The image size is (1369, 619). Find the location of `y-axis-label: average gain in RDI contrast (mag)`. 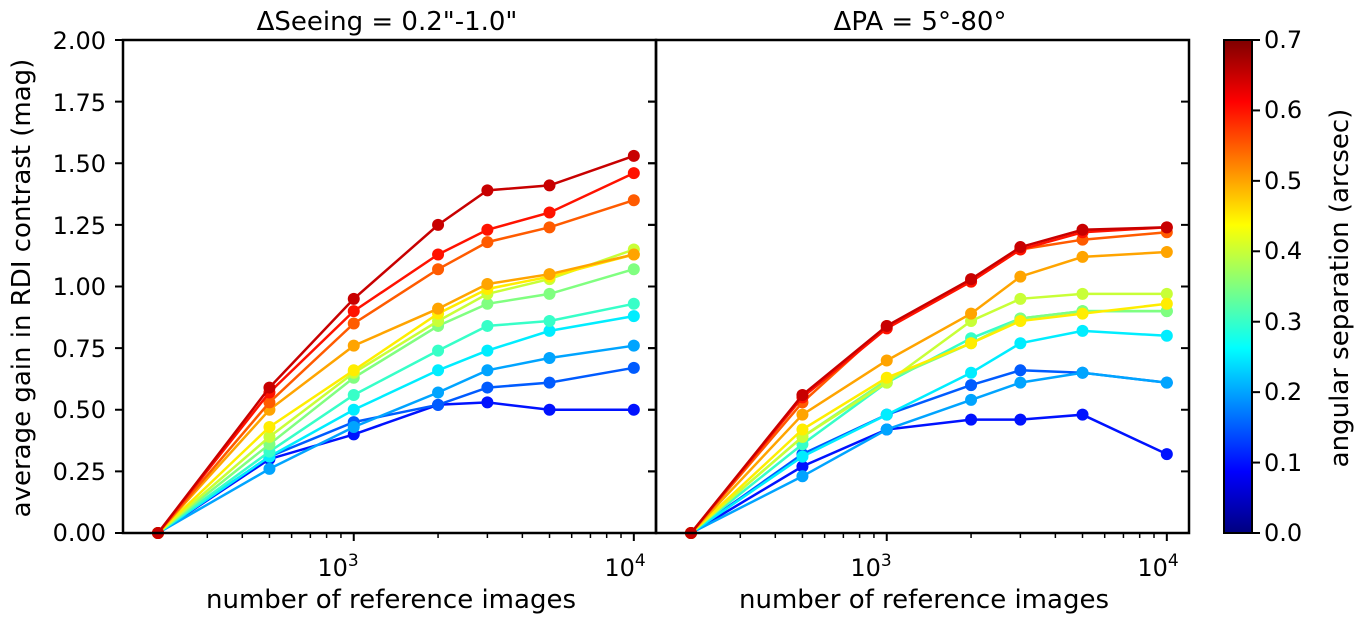

y-axis-label: average gain in RDI contrast (mag) is located at coordinates (22, 288).